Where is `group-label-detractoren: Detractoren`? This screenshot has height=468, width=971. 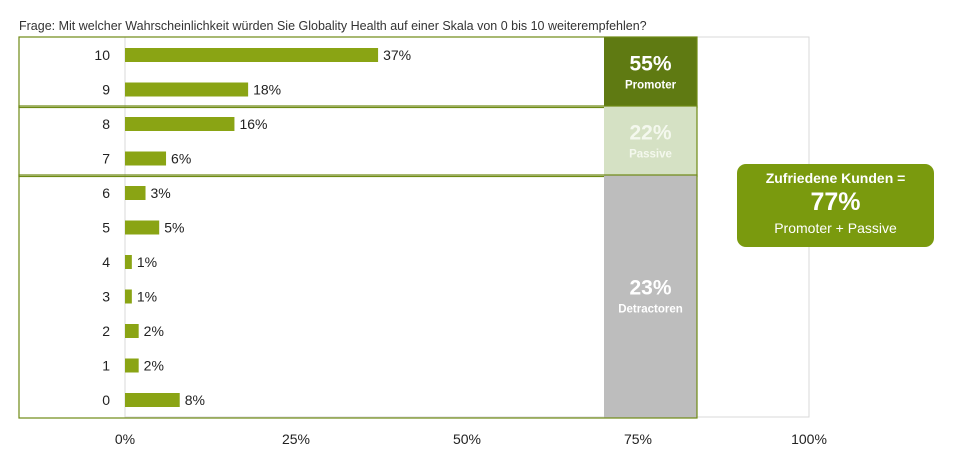
group-label-detractoren: Detractoren is located at coordinates (650, 310).